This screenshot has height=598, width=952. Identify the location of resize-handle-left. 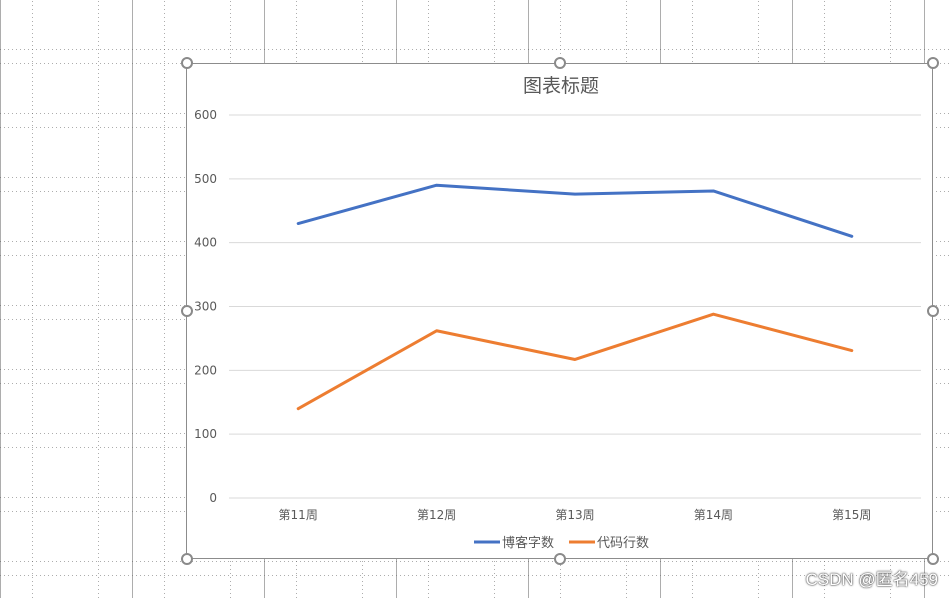
(187, 311).